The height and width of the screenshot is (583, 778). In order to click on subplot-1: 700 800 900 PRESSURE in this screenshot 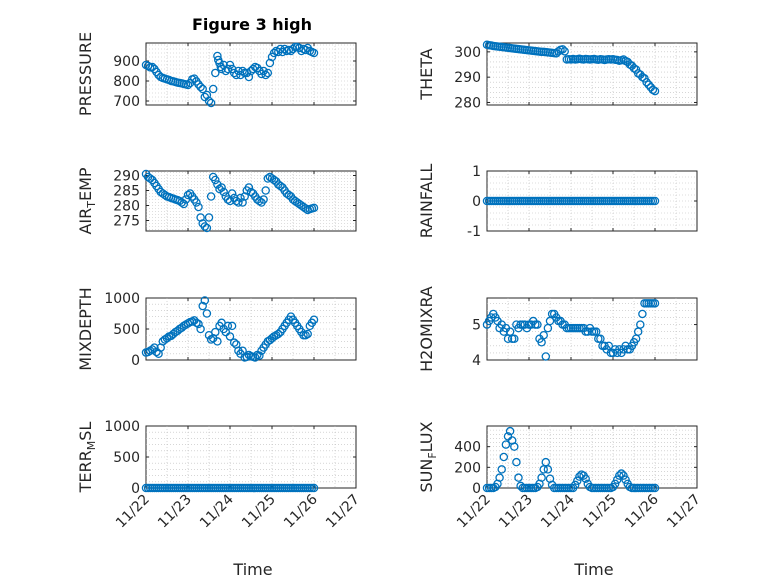, I will do `click(216, 74)`.